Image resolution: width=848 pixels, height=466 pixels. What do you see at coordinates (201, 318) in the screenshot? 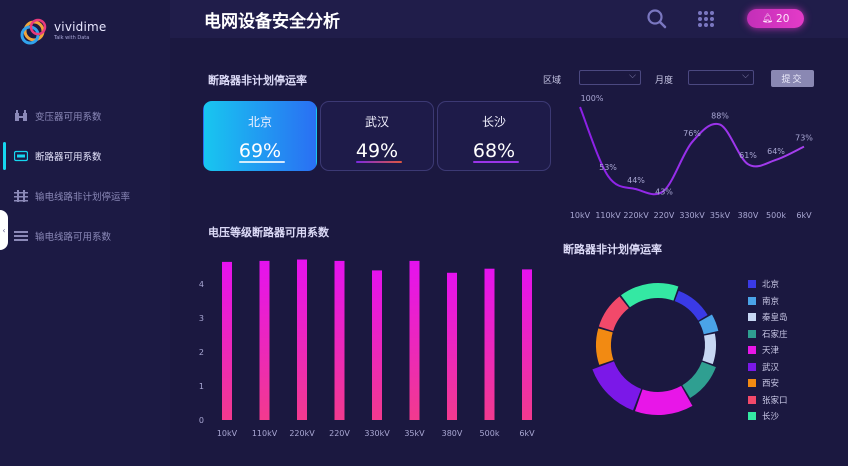
I see `bar-y-tick: 3` at bounding box center [201, 318].